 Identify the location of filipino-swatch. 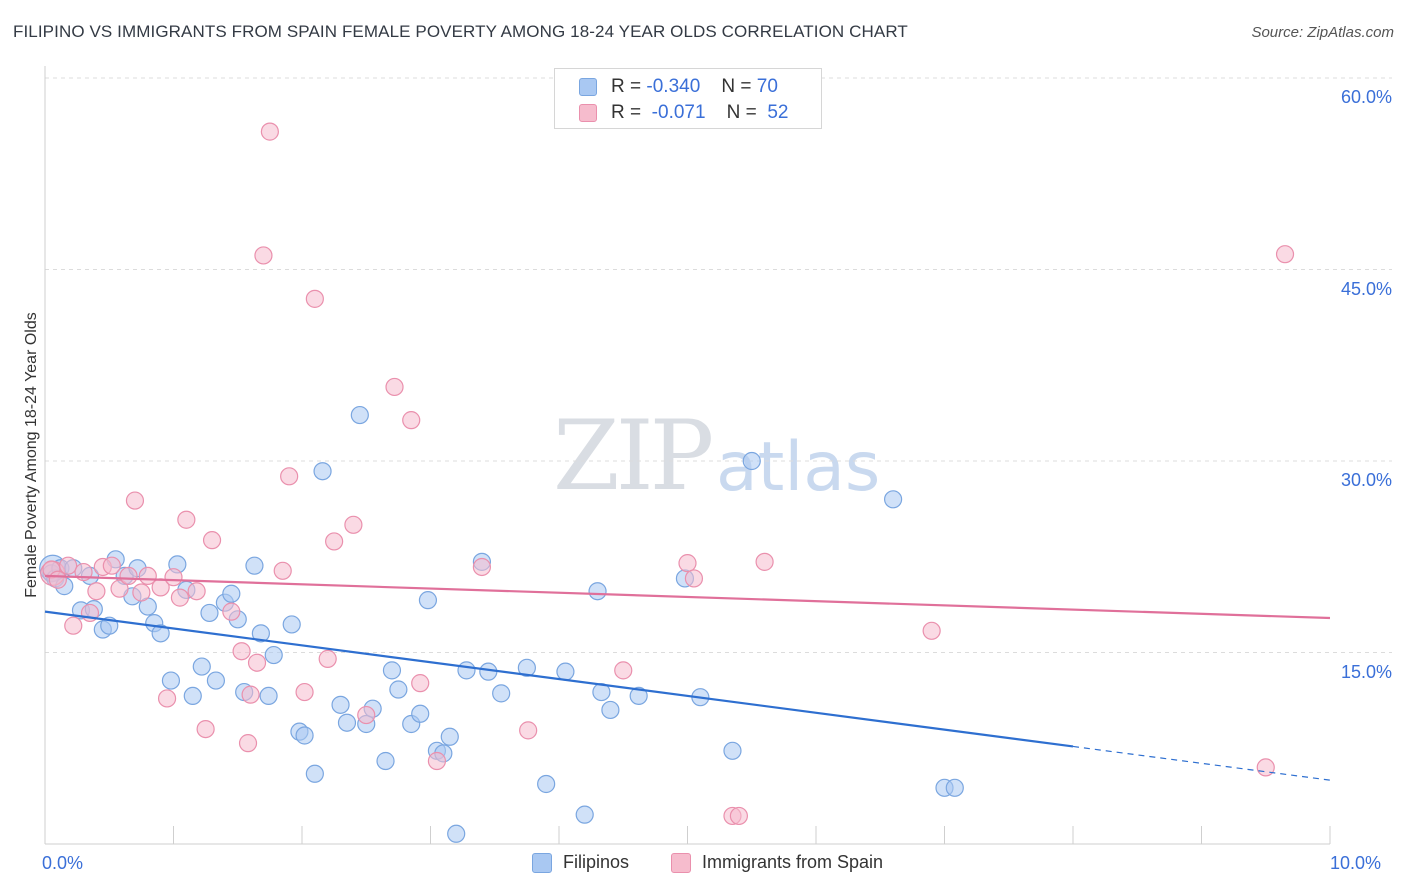
(588, 87).